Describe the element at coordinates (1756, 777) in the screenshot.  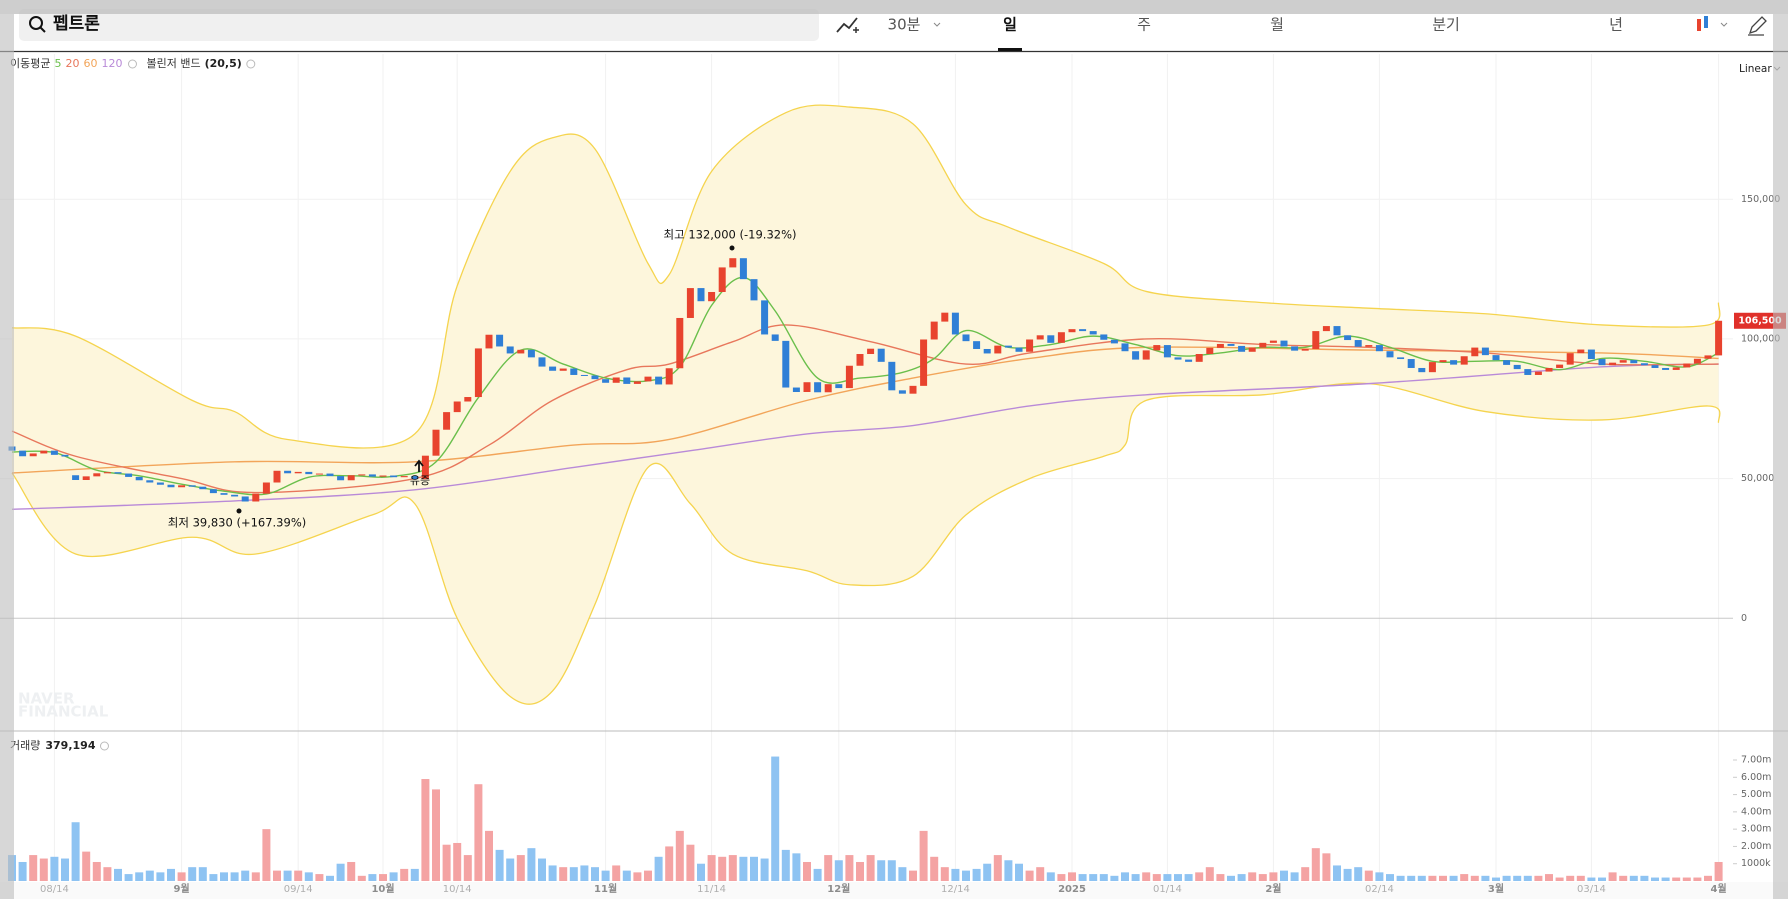
I see `volume-tick-label: 6.00m` at that location.